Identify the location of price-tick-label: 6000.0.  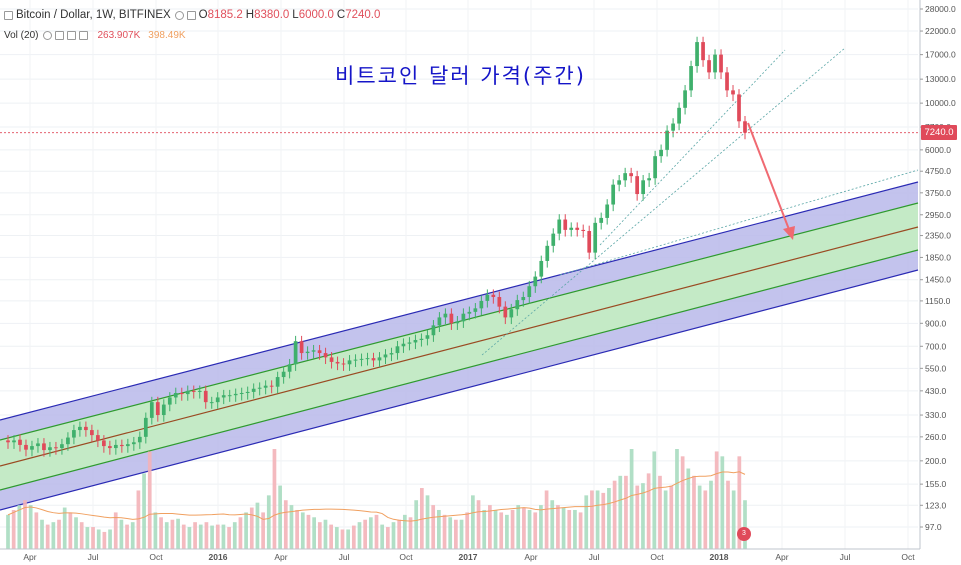
(938, 150).